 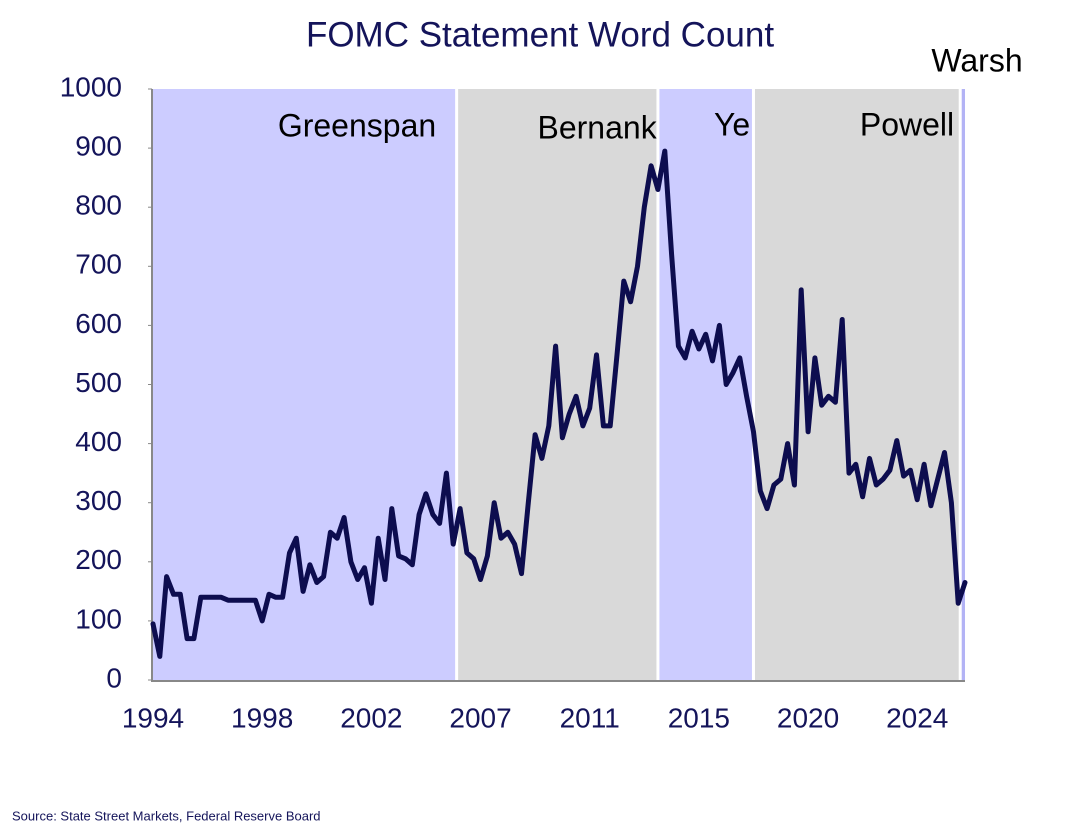 What do you see at coordinates (808, 717) in the screenshot?
I see `x-tick-label: 2020` at bounding box center [808, 717].